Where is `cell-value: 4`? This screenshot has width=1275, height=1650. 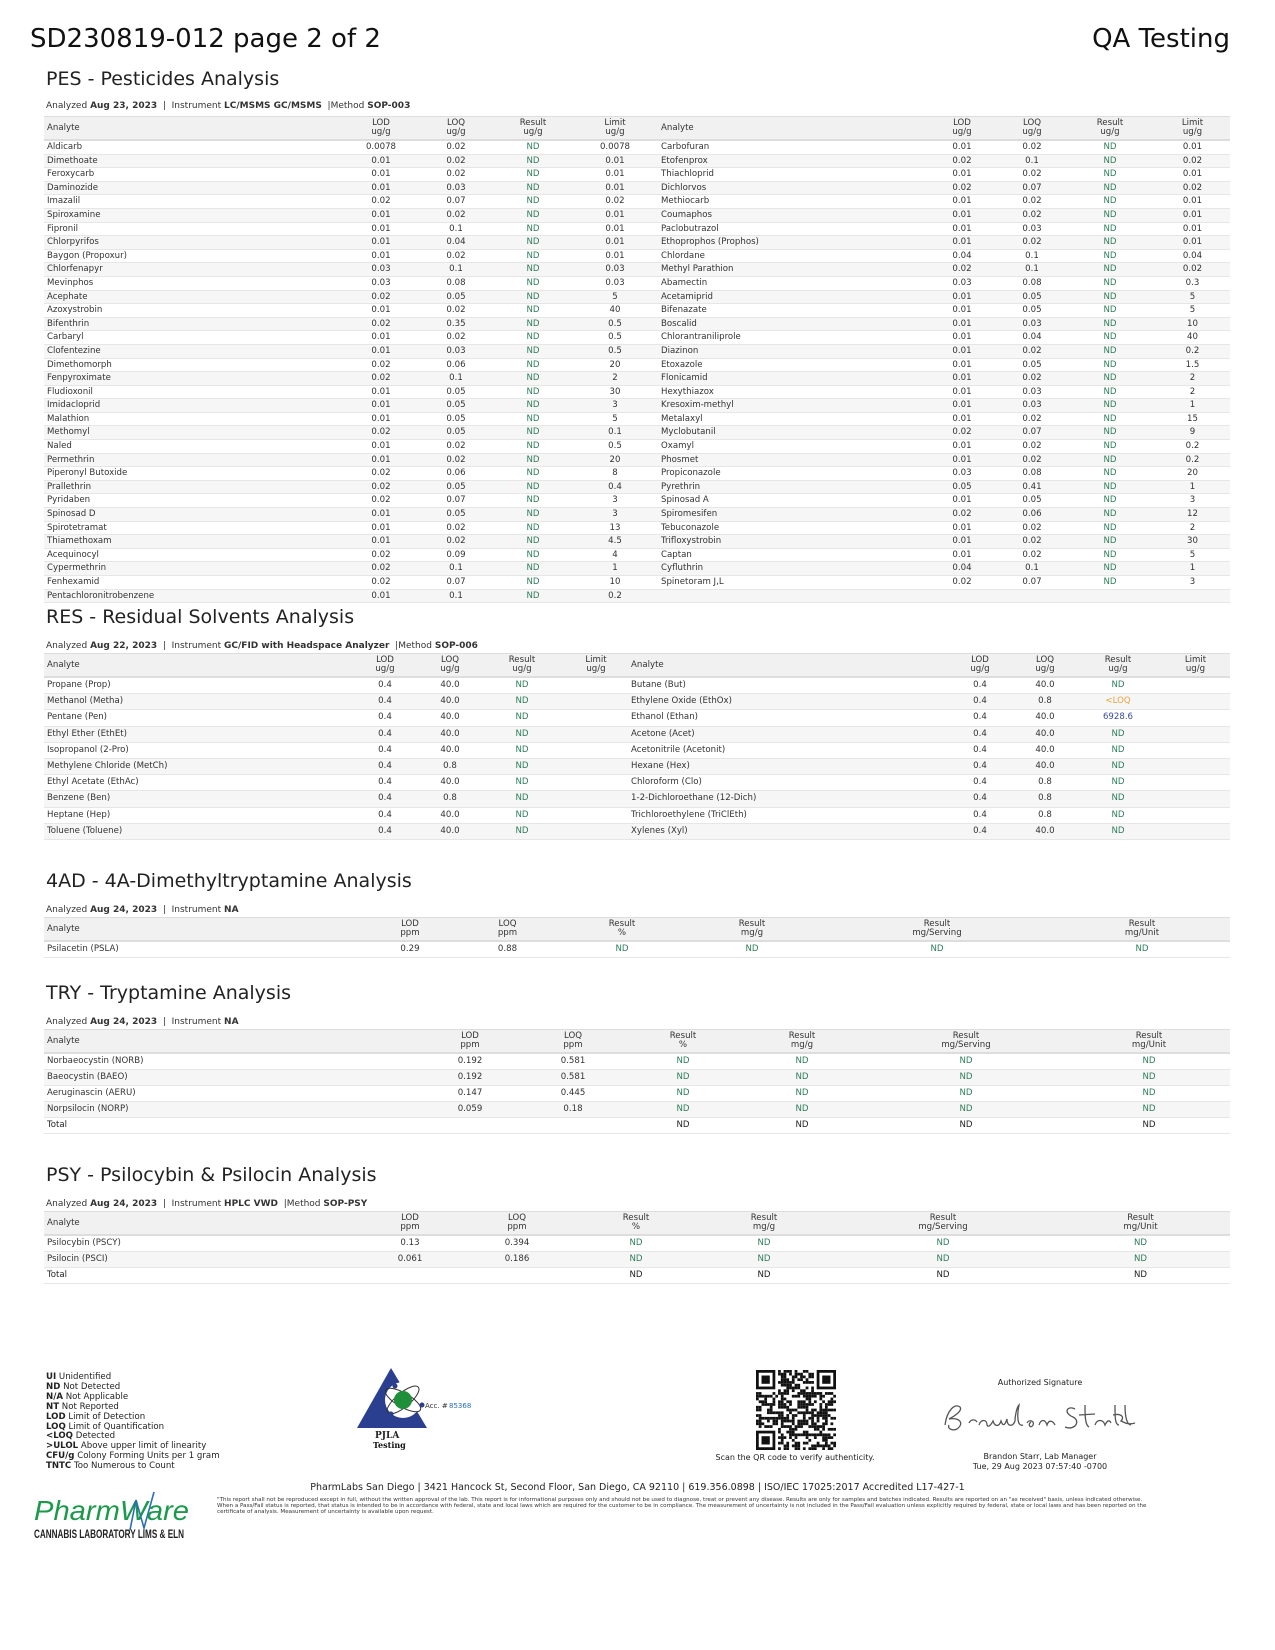 cell-value: 4 is located at coordinates (615, 554).